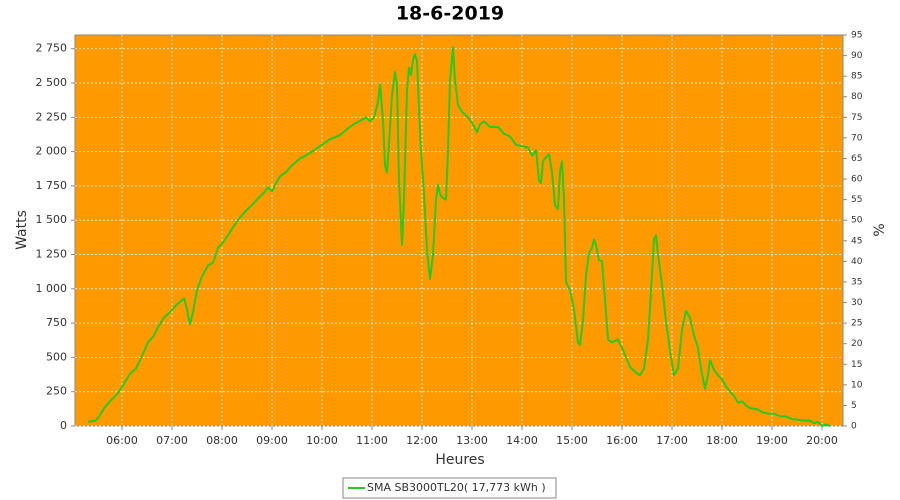 This screenshot has height=500, width=900. Describe the element at coordinates (672, 440) in the screenshot. I see `x-tick-label: 17:00` at that location.